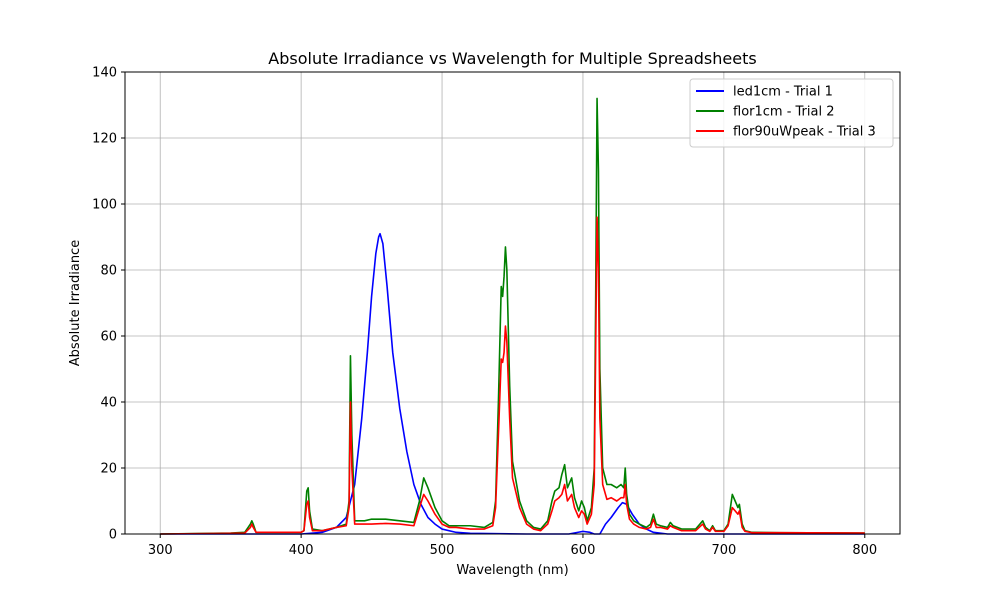 The width and height of the screenshot is (1000, 600). Describe the element at coordinates (104, 205) in the screenshot. I see `y-tick-label: 100` at that location.